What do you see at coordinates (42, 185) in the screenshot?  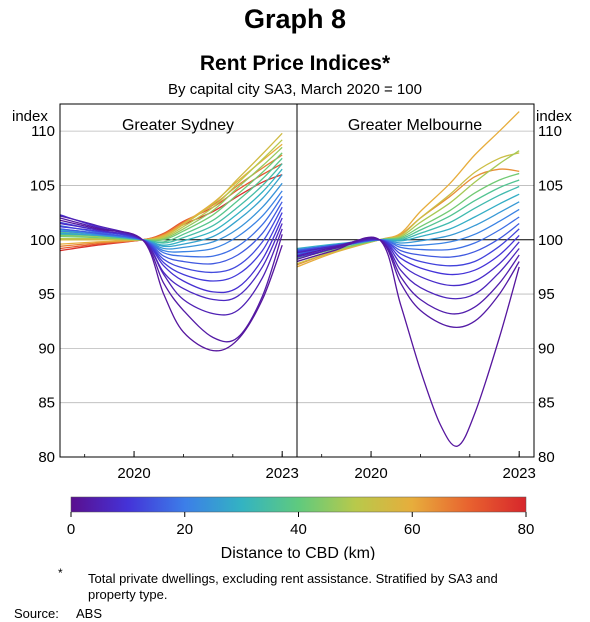 I see `y-tick-label-left: 105` at bounding box center [42, 185].